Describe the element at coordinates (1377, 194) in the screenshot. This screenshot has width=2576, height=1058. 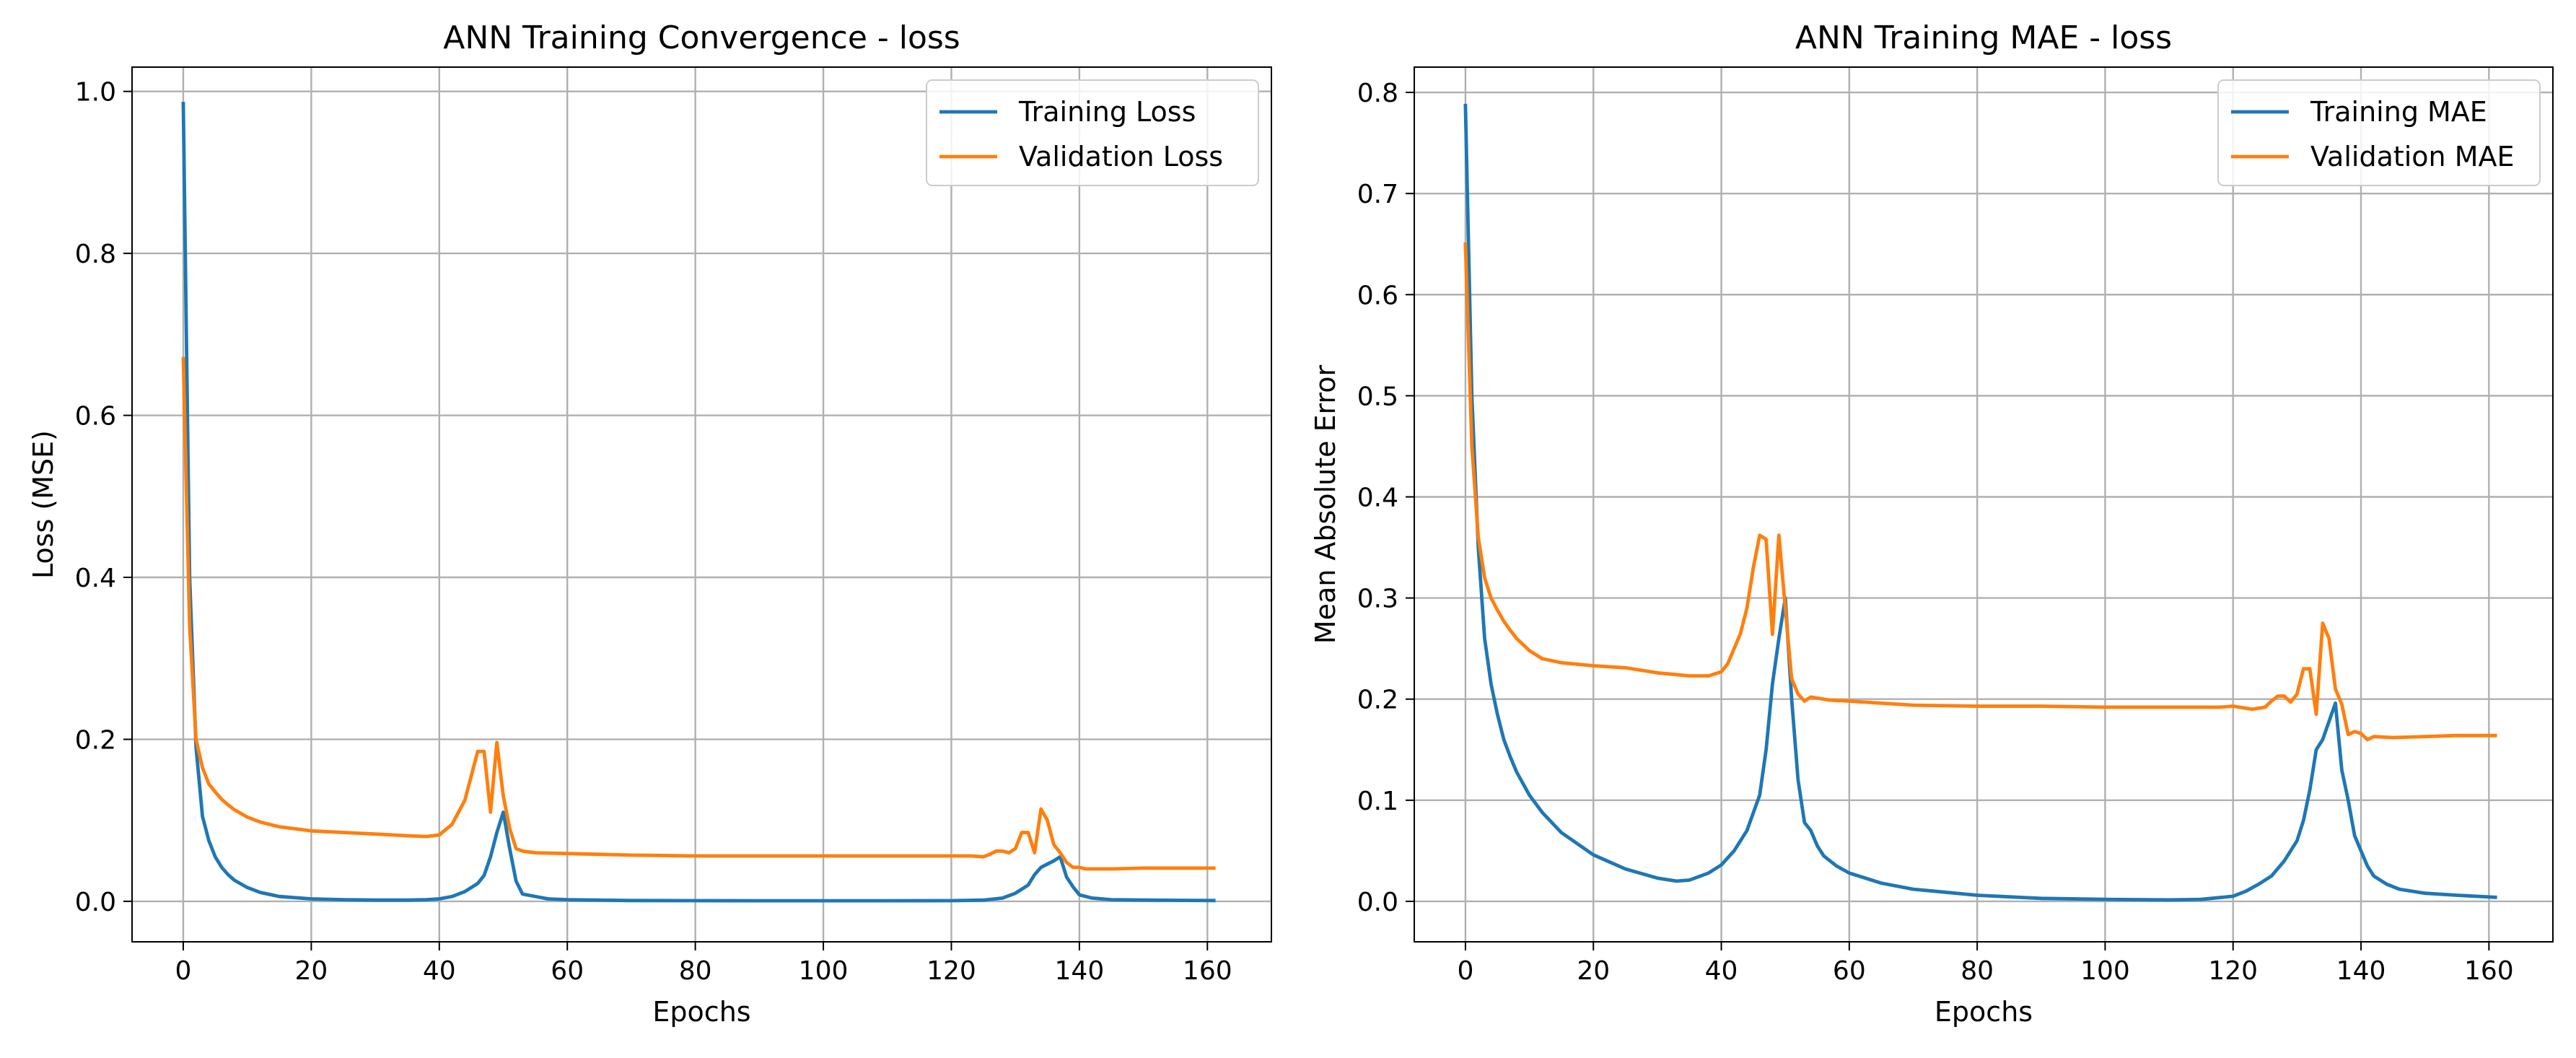
I see `y-tick-label: 0.7` at that location.